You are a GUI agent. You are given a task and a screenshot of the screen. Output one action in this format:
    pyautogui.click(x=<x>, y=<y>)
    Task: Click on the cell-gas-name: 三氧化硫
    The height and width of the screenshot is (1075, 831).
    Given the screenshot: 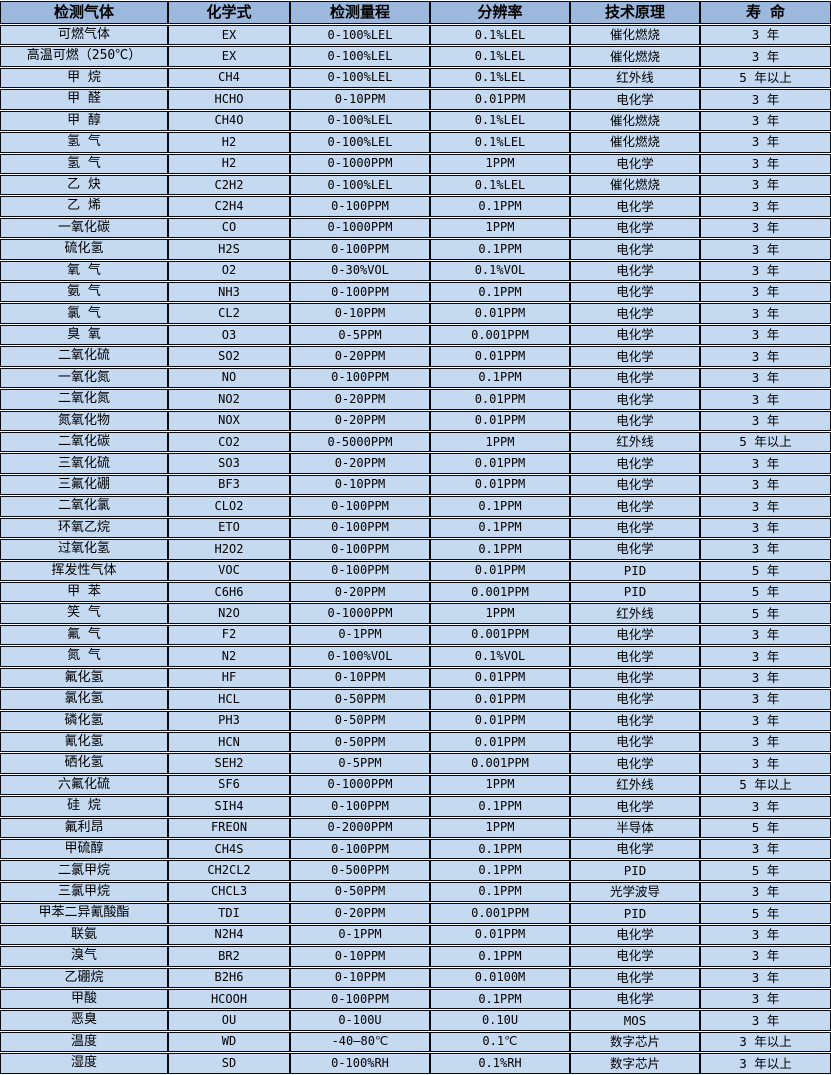 What is the action you would take?
    pyautogui.click(x=84, y=463)
    